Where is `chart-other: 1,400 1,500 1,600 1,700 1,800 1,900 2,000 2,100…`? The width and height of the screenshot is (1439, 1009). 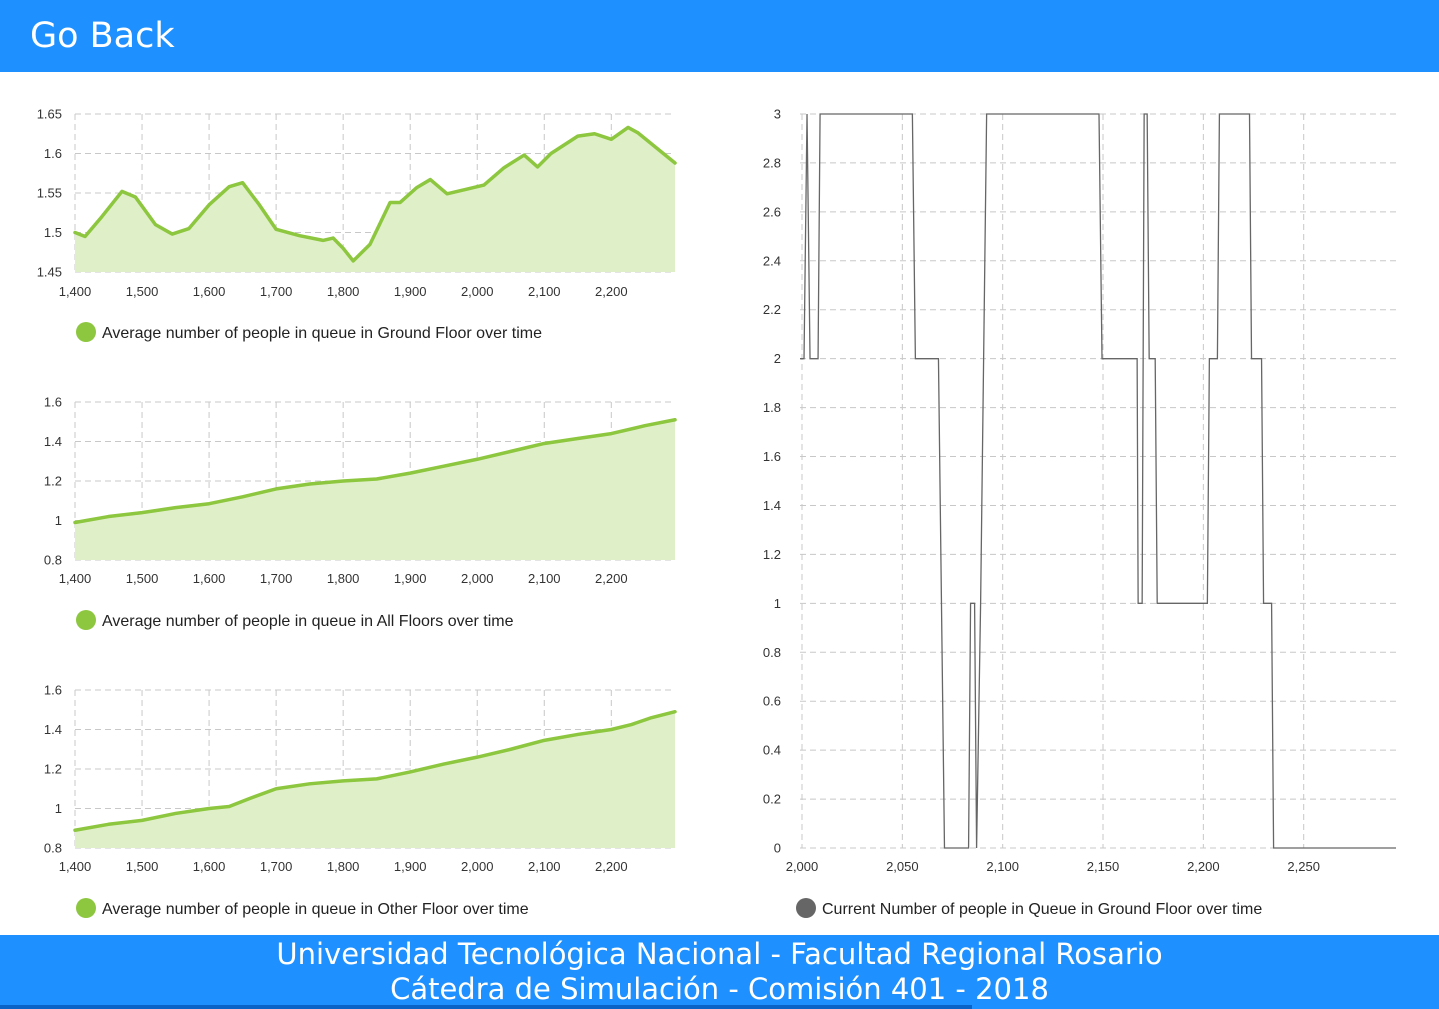
chart-other: 1,400 1,500 1,600 1,700 1,800 1,900 2,000 2,100… is located at coordinates (360, 800).